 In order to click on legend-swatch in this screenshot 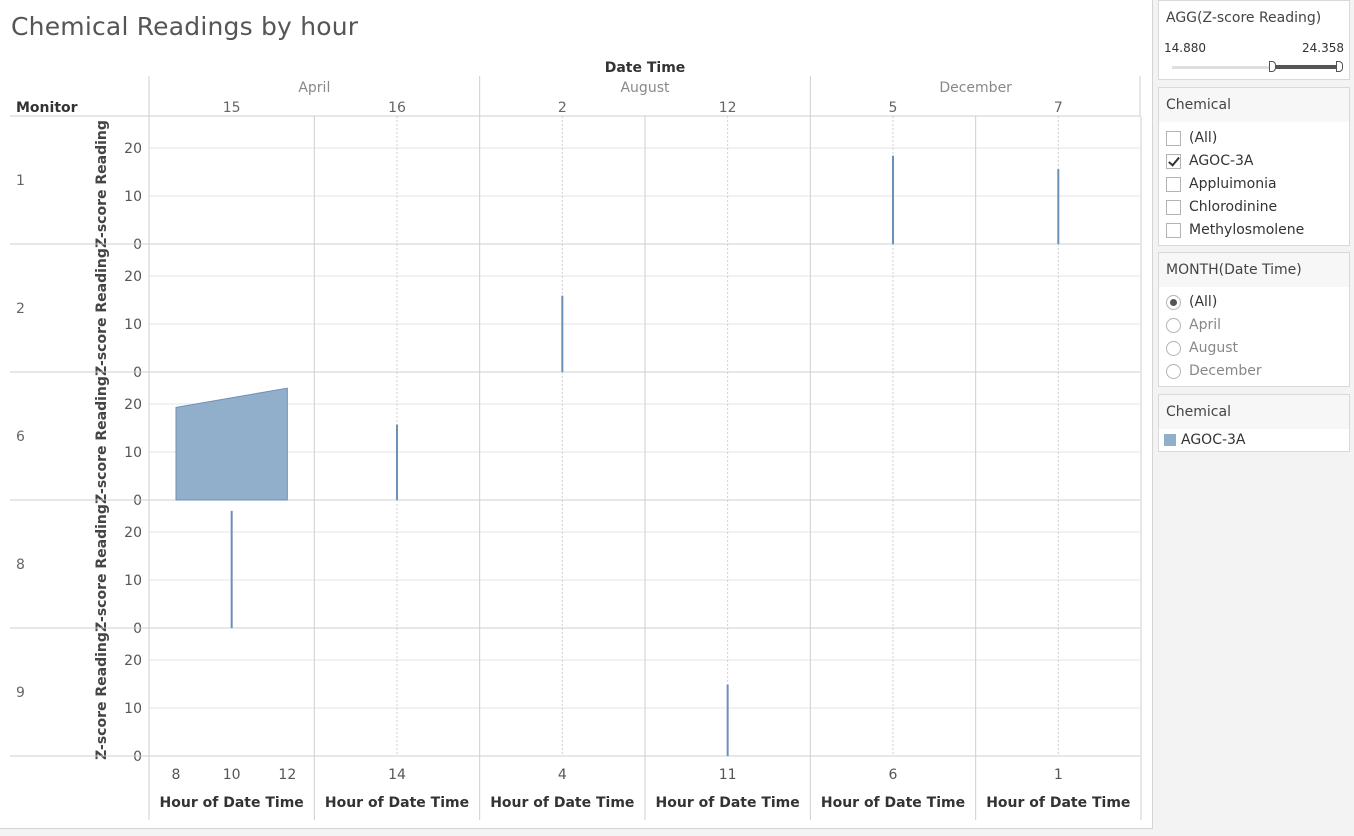, I will do `click(1170, 440)`.